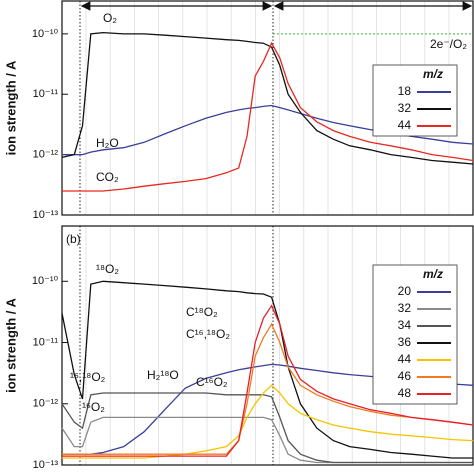  What do you see at coordinates (405, 393) in the screenshot?
I see `legend-label: 48` at bounding box center [405, 393].